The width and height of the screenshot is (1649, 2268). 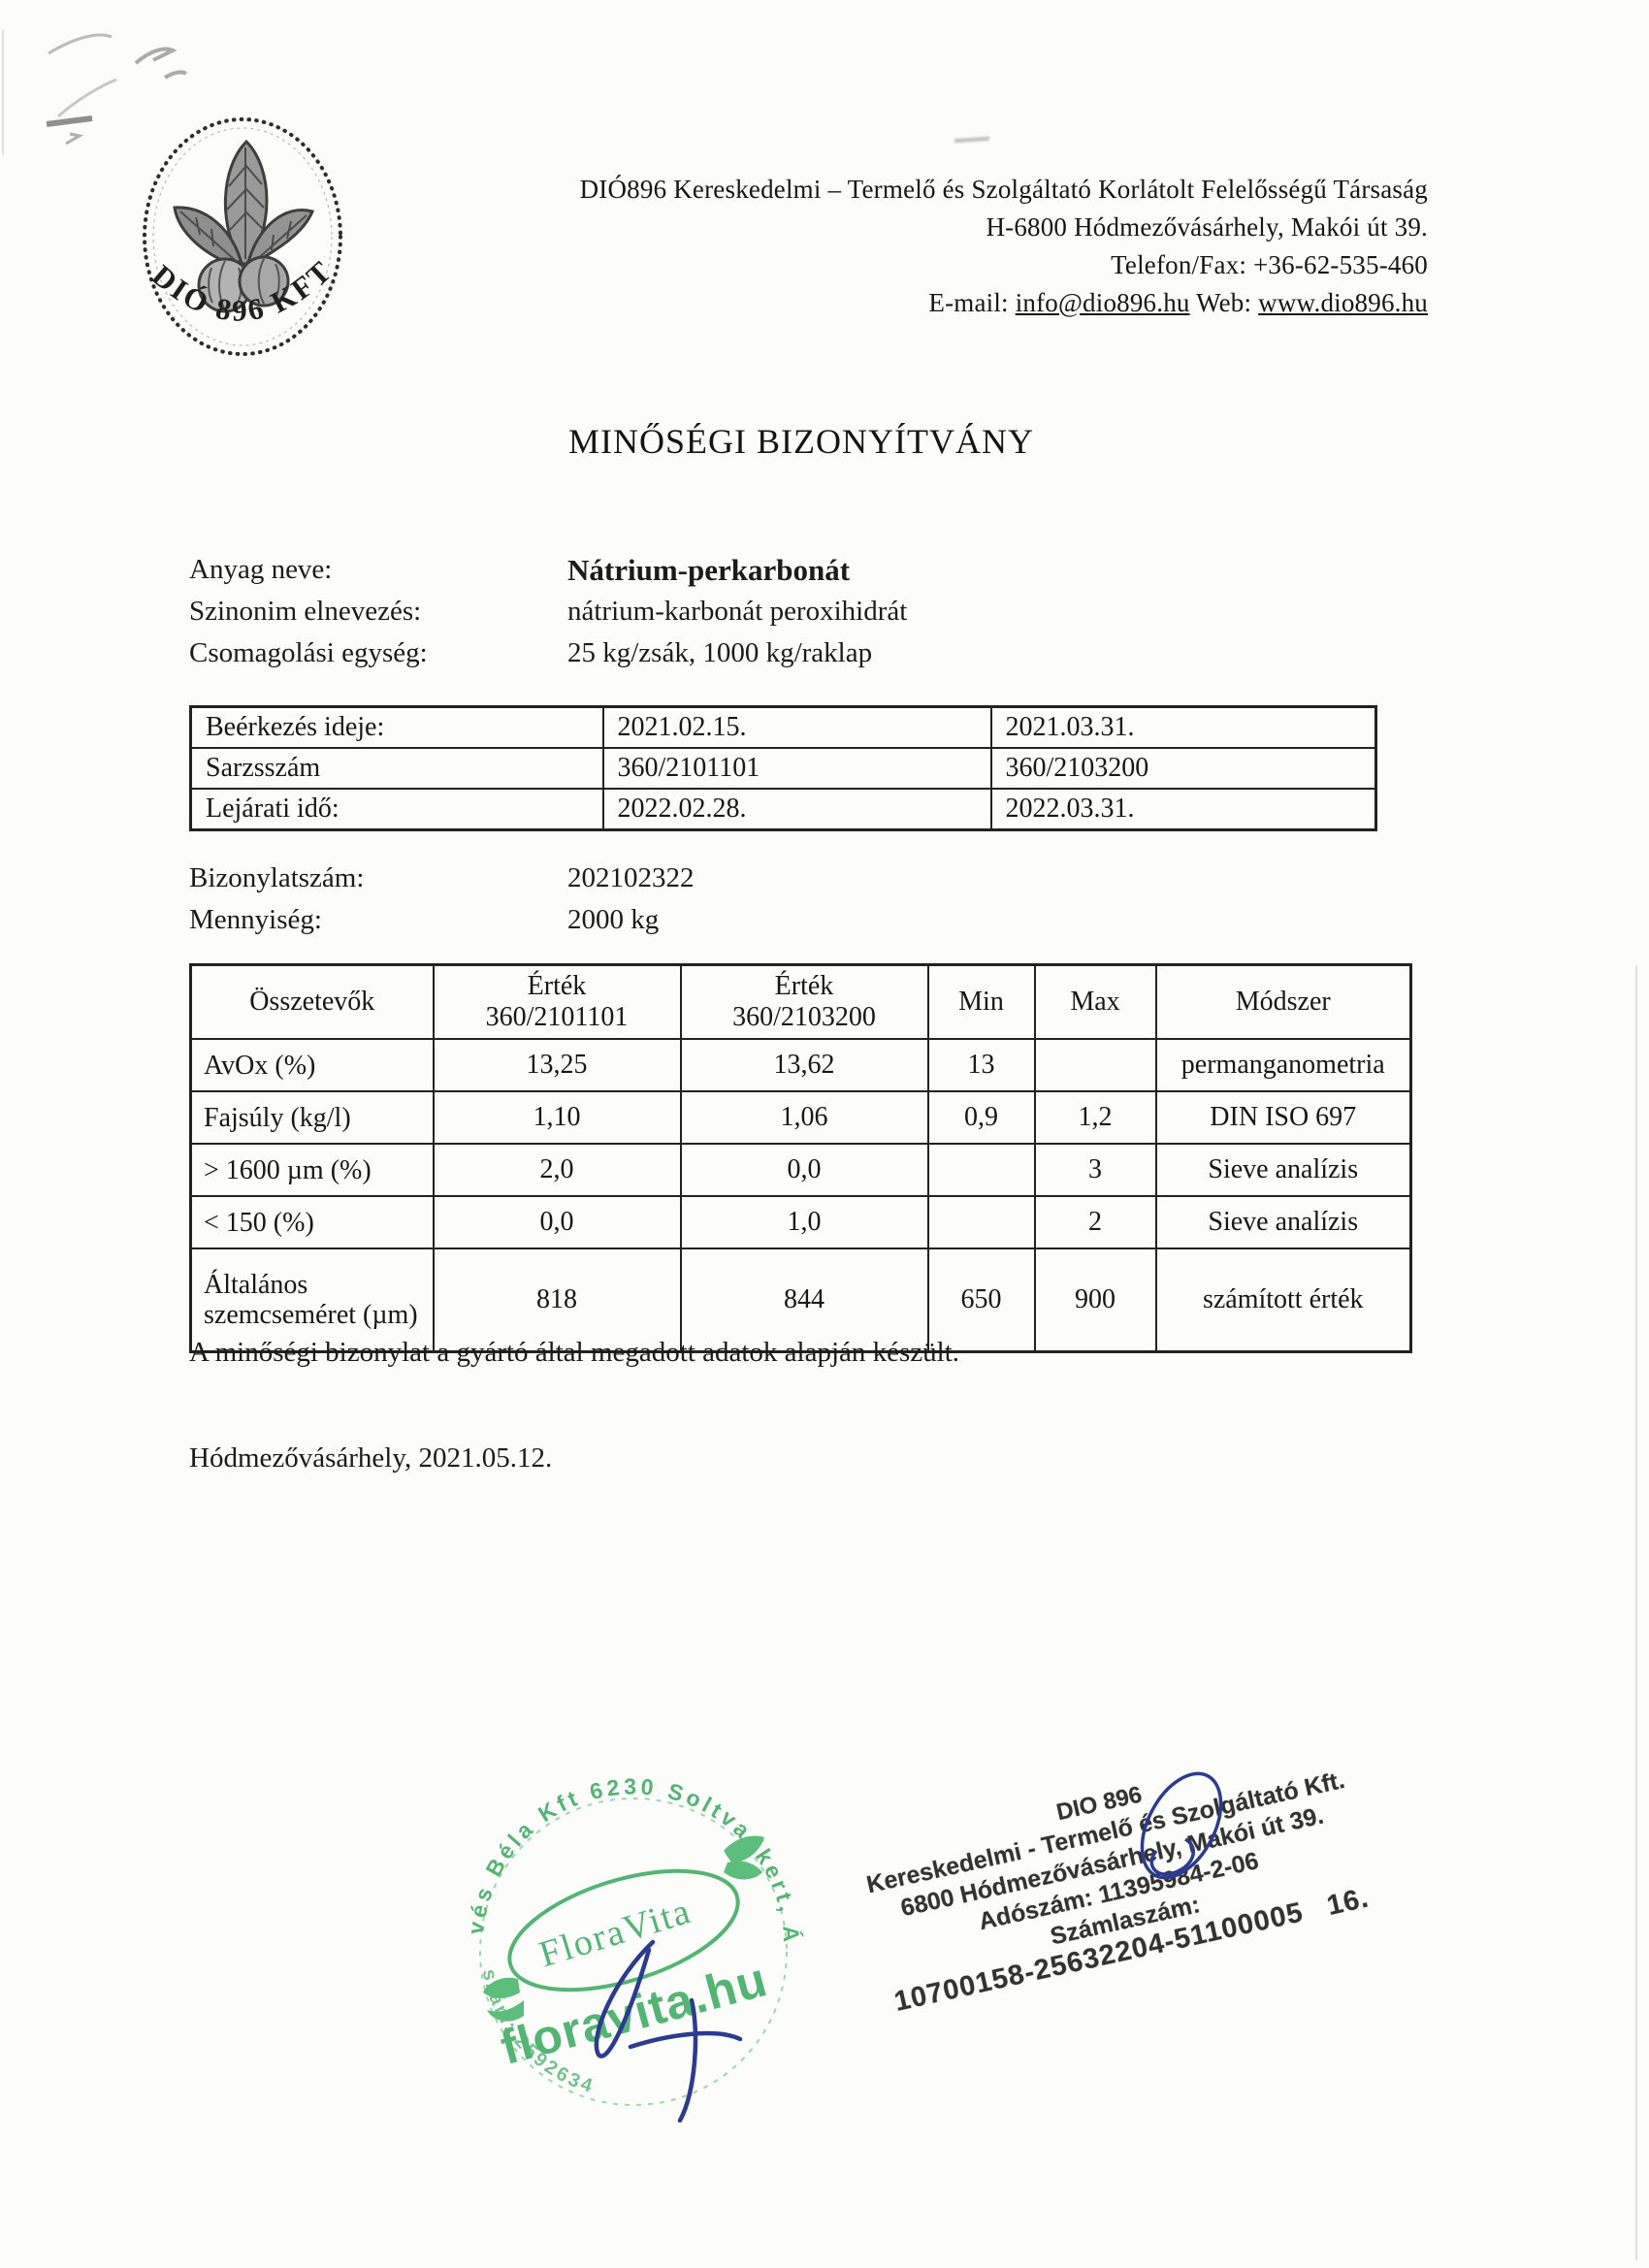 What do you see at coordinates (796, 727) in the screenshot?
I see `arrival-date-1: 2021.02.15.` at bounding box center [796, 727].